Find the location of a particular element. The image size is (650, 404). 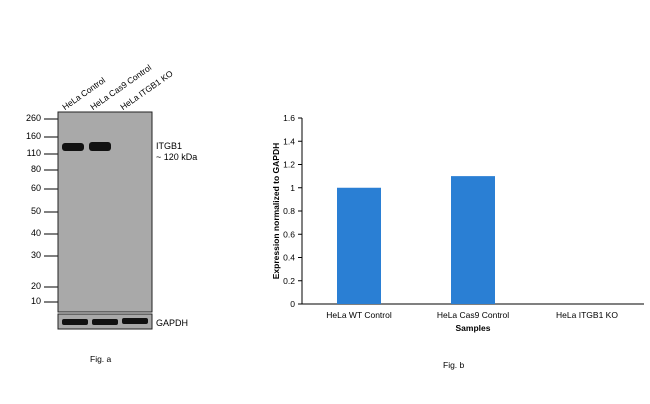

gapdh-blot-panel is located at coordinates (105, 321).